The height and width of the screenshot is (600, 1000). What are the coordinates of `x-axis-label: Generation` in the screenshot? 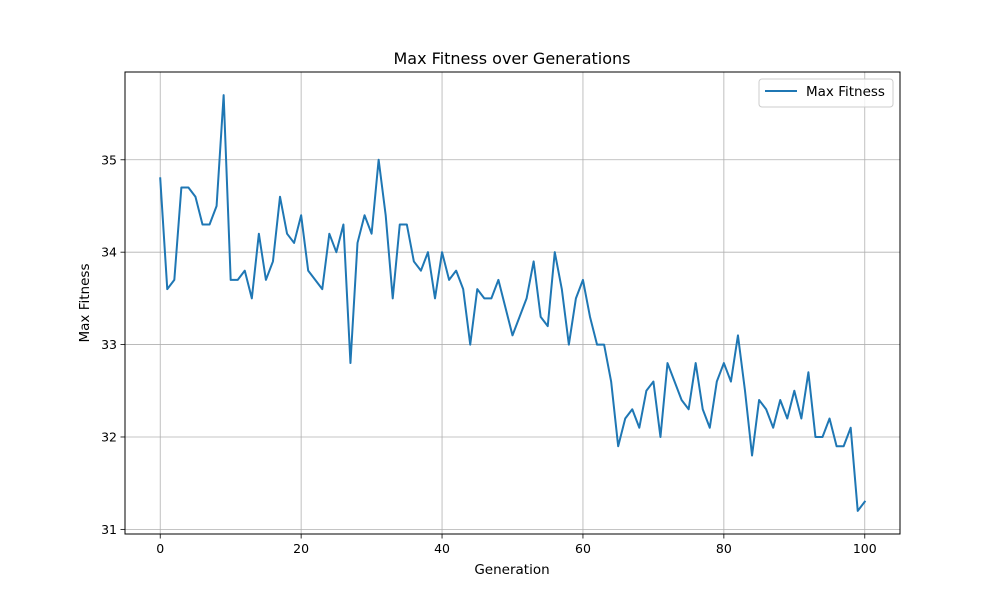 It's located at (511, 570).